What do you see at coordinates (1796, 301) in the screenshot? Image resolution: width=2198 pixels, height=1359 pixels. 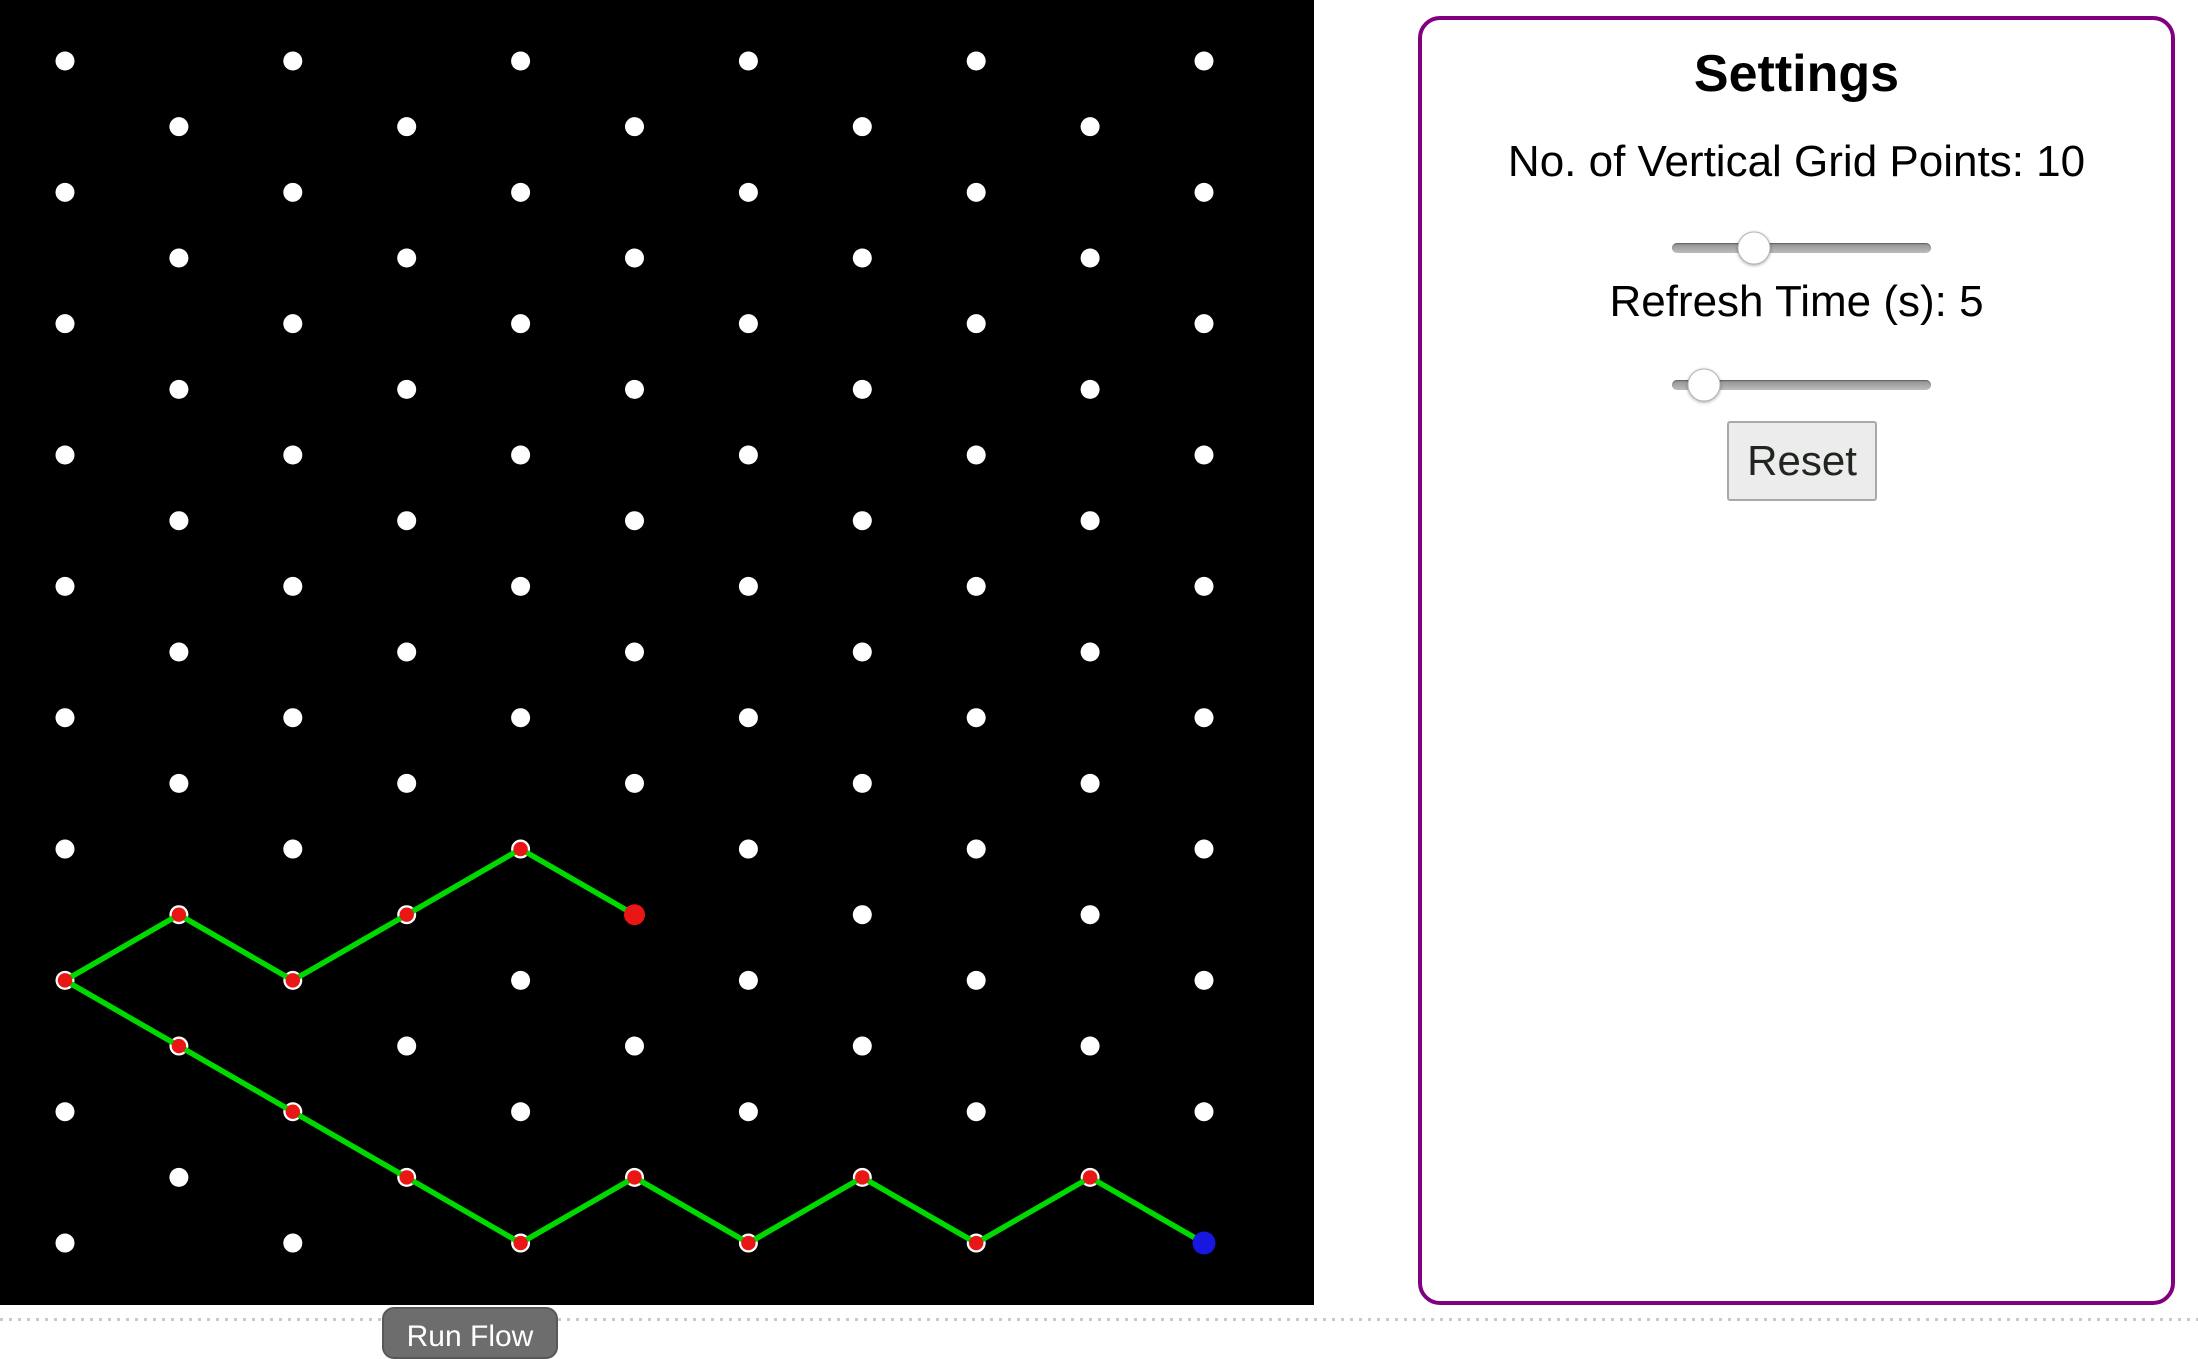 I see `refresh-time-label: Refresh Time (s): 5` at bounding box center [1796, 301].